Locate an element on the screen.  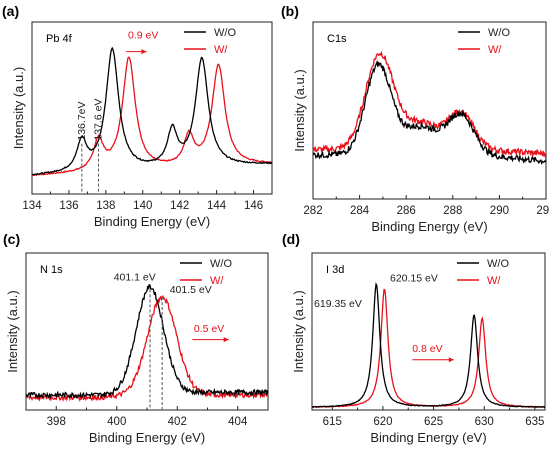
x-tick-label: 400 is located at coordinates (116, 422).